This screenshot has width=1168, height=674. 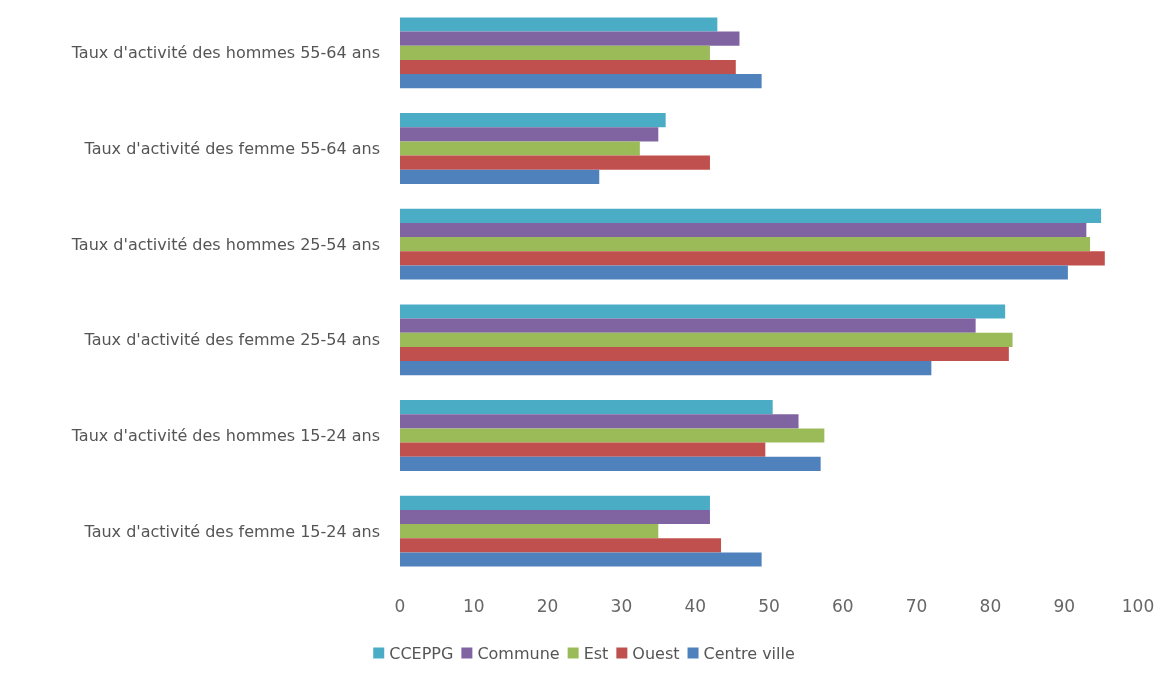 What do you see at coordinates (225, 53) in the screenshot?
I see `y-tick-label: Taux d'activité des hommes 55-64 ans` at bounding box center [225, 53].